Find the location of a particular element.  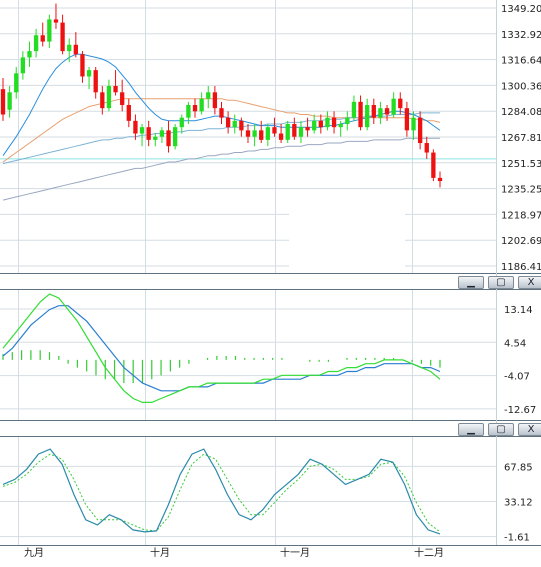

kd-tick-label-0: 67.85 is located at coordinates (518, 467).